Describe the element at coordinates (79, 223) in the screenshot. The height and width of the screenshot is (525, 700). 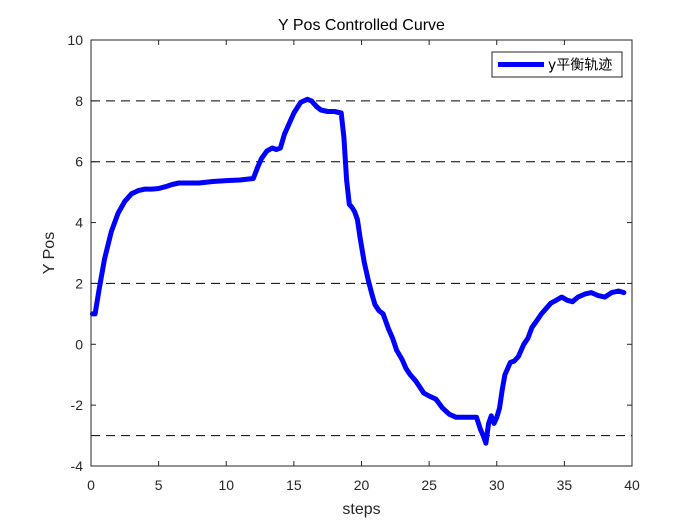
I see `y-tick-label: 4` at that location.